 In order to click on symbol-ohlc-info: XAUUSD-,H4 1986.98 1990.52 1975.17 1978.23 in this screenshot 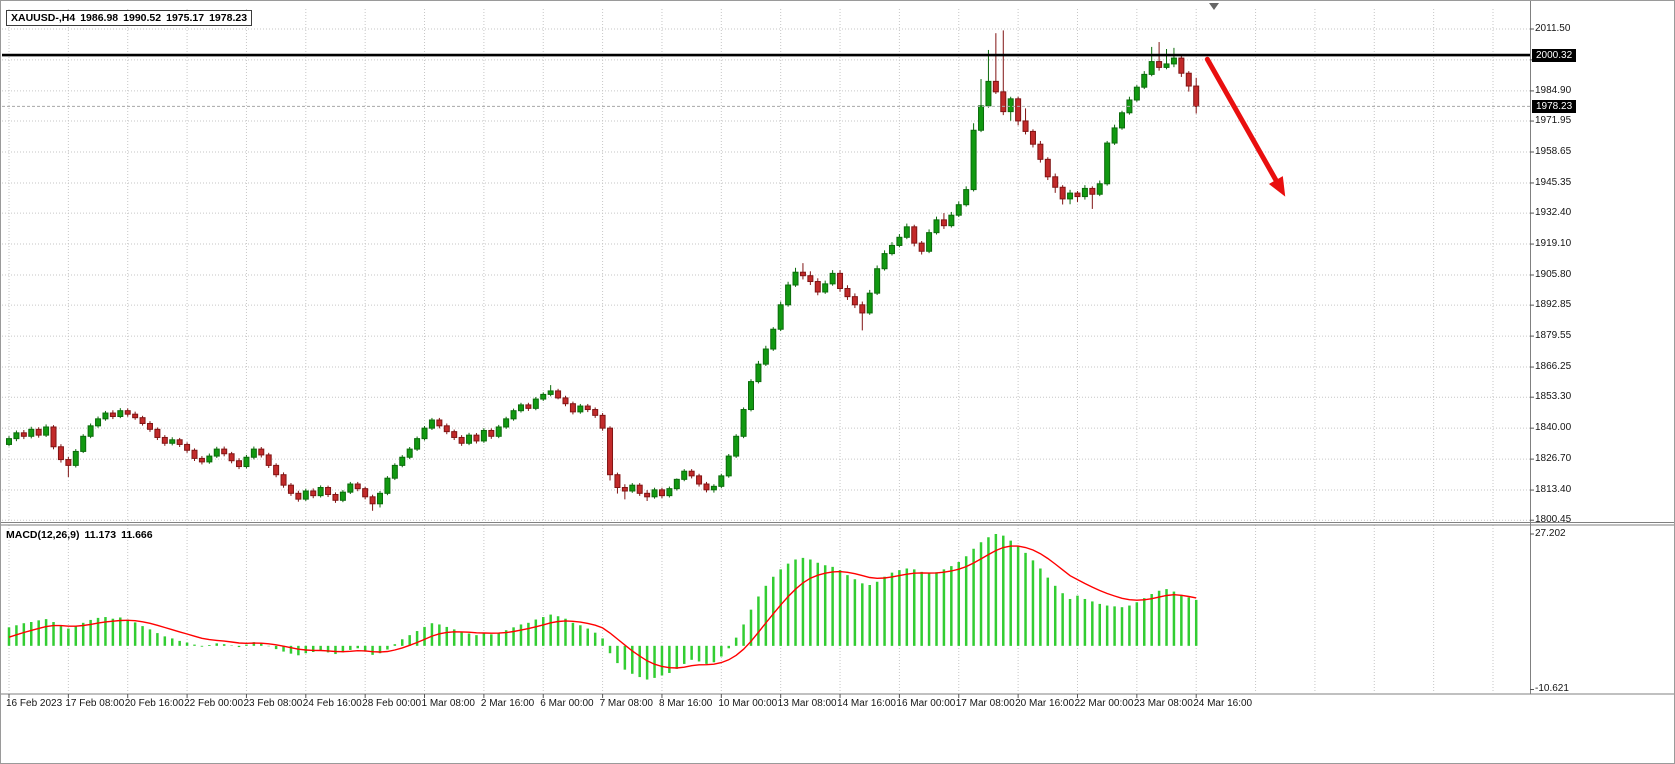, I will do `click(129, 18)`.